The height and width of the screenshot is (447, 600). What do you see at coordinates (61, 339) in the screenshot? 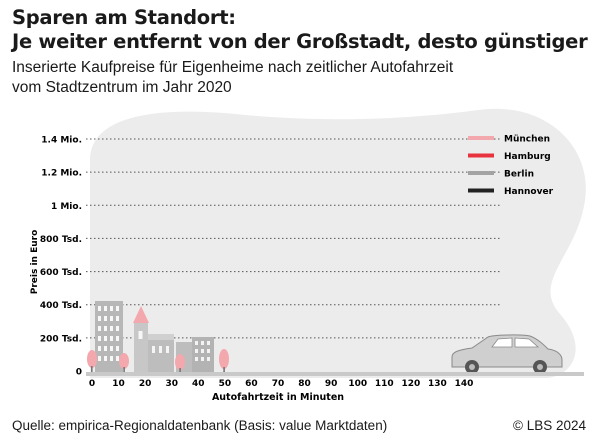
I see `y-tick-label: 200 Tsd.` at bounding box center [61, 339].